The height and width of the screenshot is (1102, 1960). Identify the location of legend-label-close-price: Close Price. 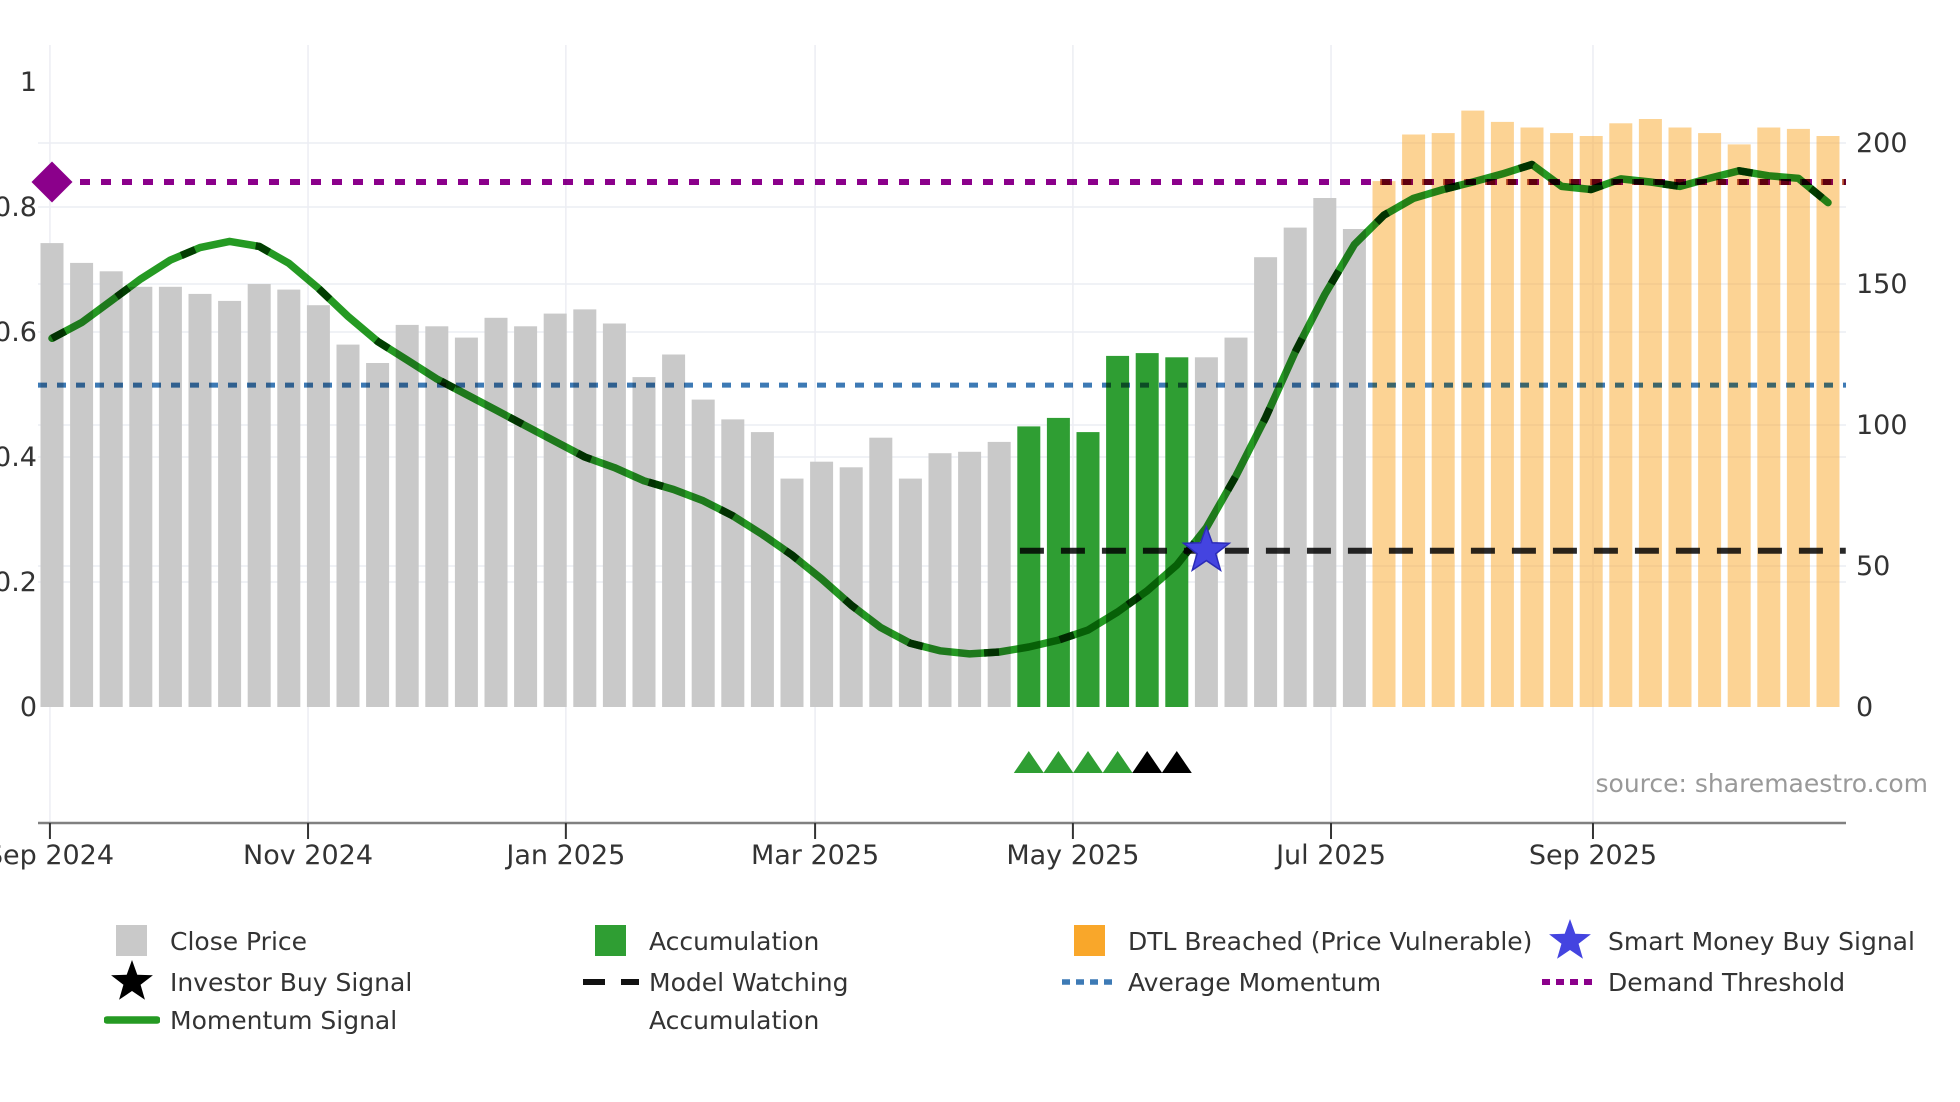
(239, 941).